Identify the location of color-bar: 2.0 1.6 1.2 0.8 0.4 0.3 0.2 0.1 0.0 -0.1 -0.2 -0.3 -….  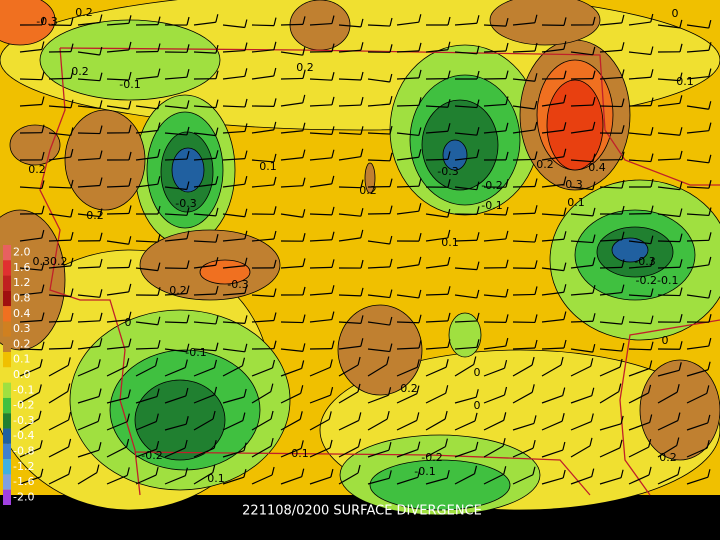
(18, 375).